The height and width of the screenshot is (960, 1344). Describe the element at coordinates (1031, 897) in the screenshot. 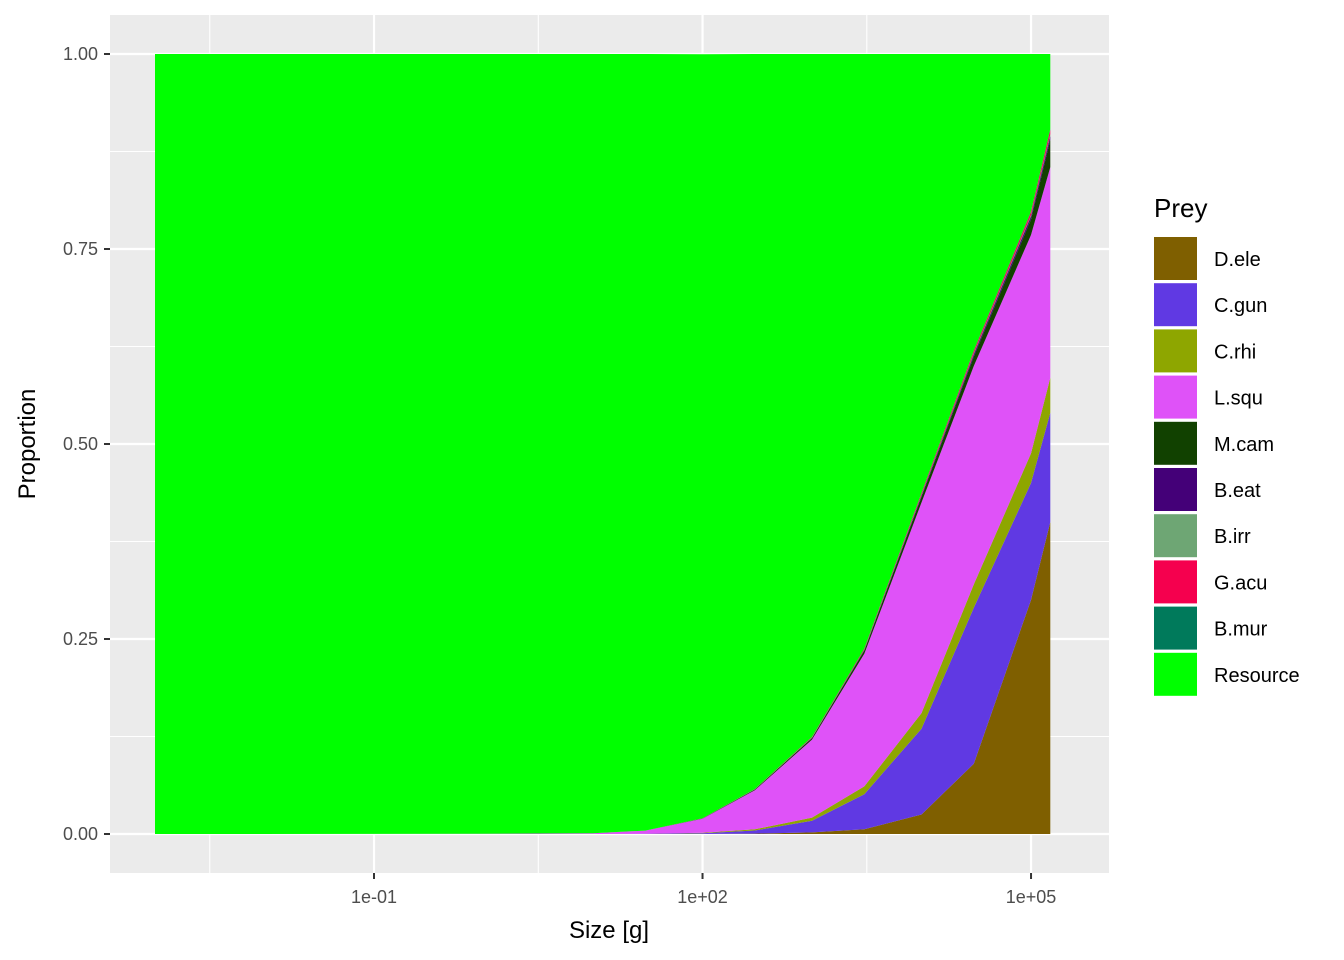

I see `x-tick-label: 1e+05` at that location.